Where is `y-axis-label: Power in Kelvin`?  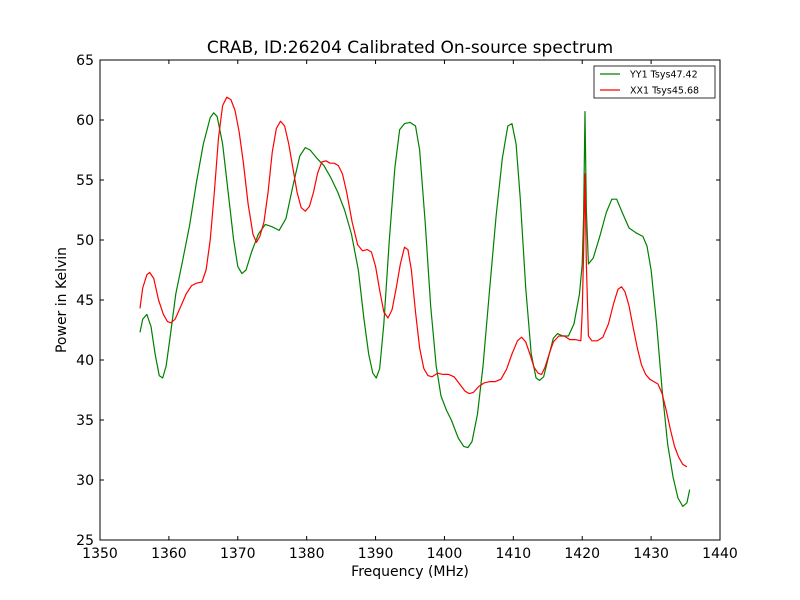 y-axis-label: Power in Kelvin is located at coordinates (62, 300).